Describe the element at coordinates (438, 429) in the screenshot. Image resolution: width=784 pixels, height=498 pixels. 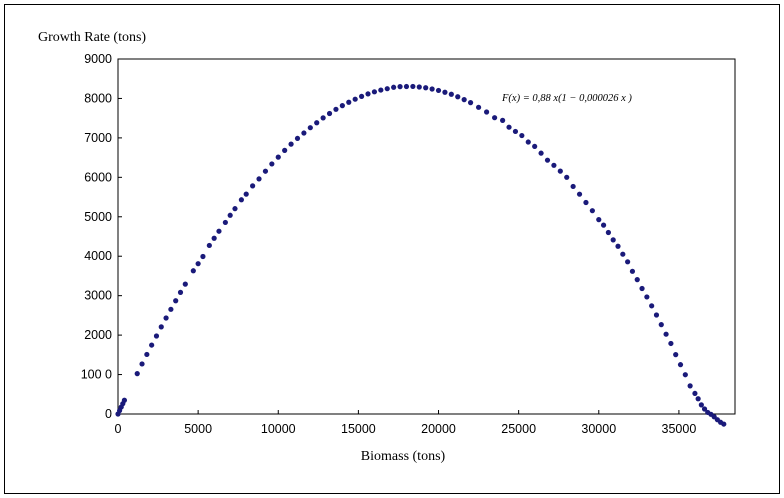
I see `x-tick-label: 20000` at that location.